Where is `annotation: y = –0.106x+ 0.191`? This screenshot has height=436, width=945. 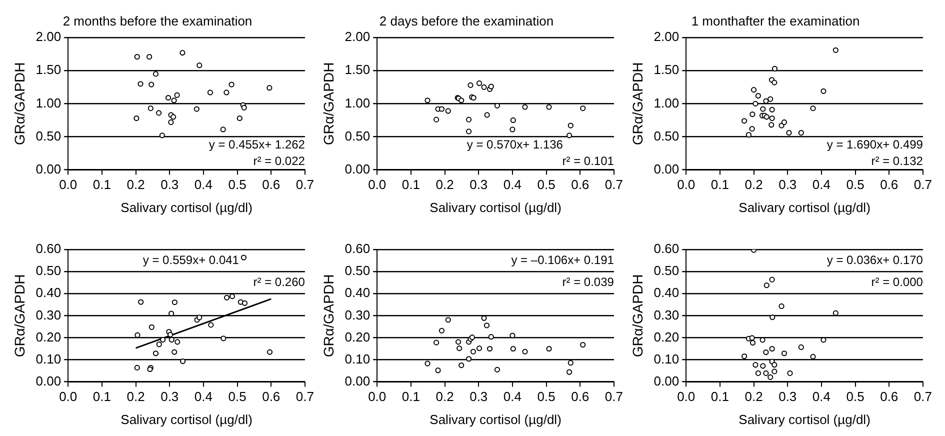
annotation: y = –0.106x+ 0.191 is located at coordinates (562, 259).